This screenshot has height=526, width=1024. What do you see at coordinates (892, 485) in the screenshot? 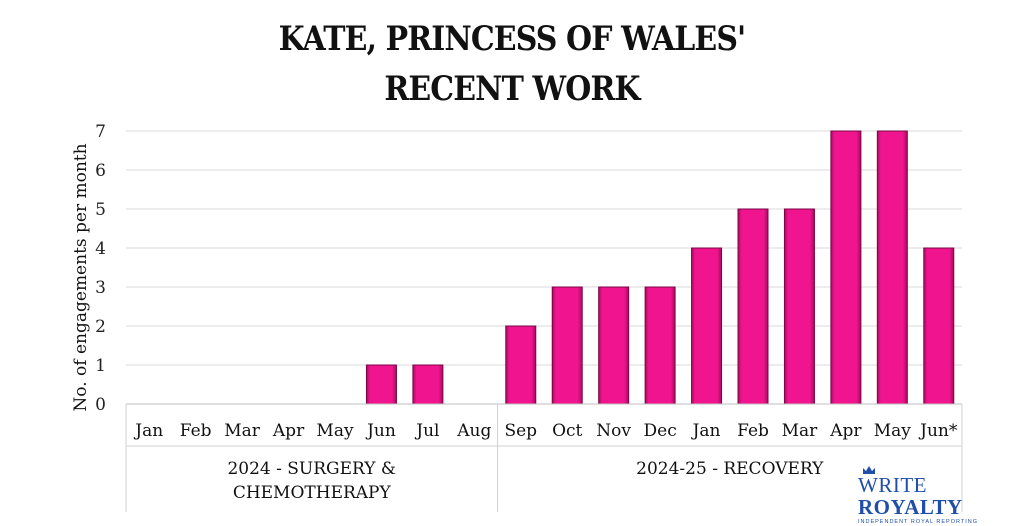
I see `logo-name-part1: WRITE` at bounding box center [892, 485].